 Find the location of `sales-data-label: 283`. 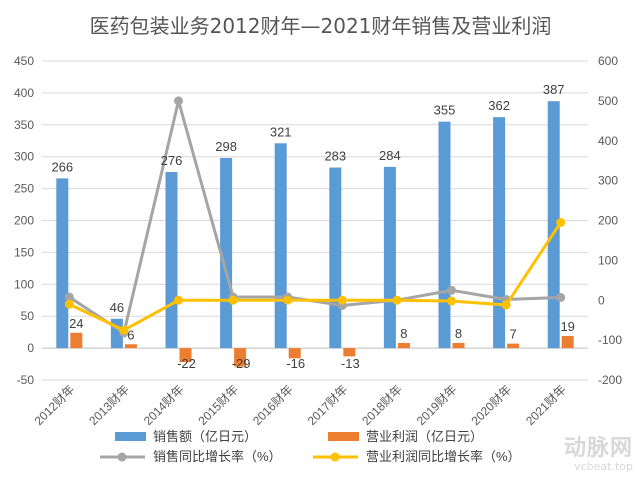

sales-data-label: 283 is located at coordinates (335, 156).